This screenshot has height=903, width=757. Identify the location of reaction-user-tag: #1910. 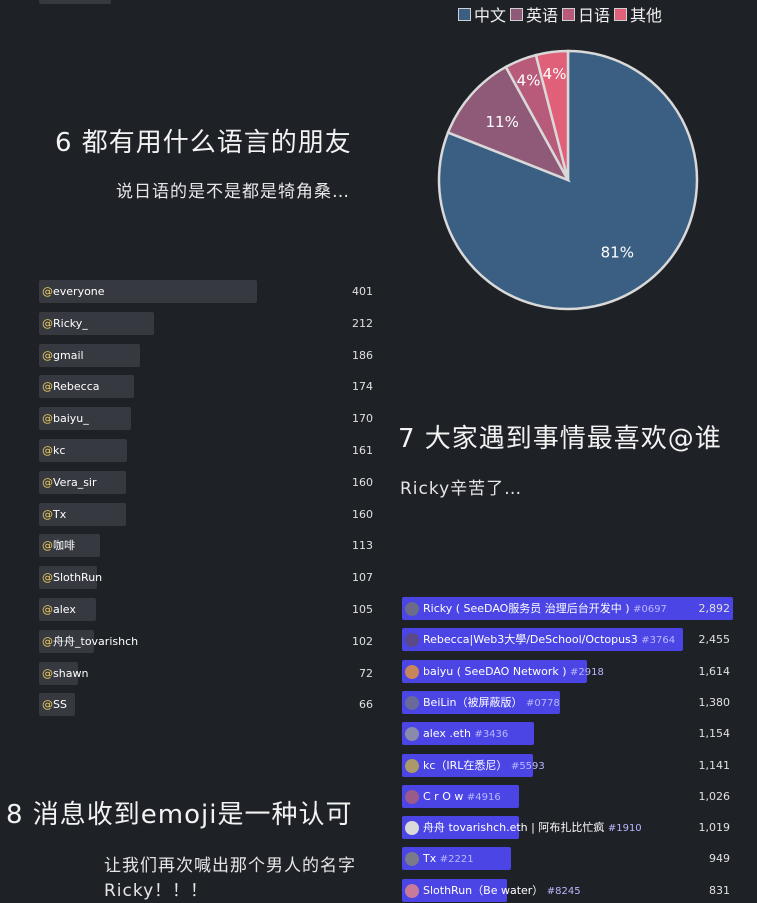
(624, 829).